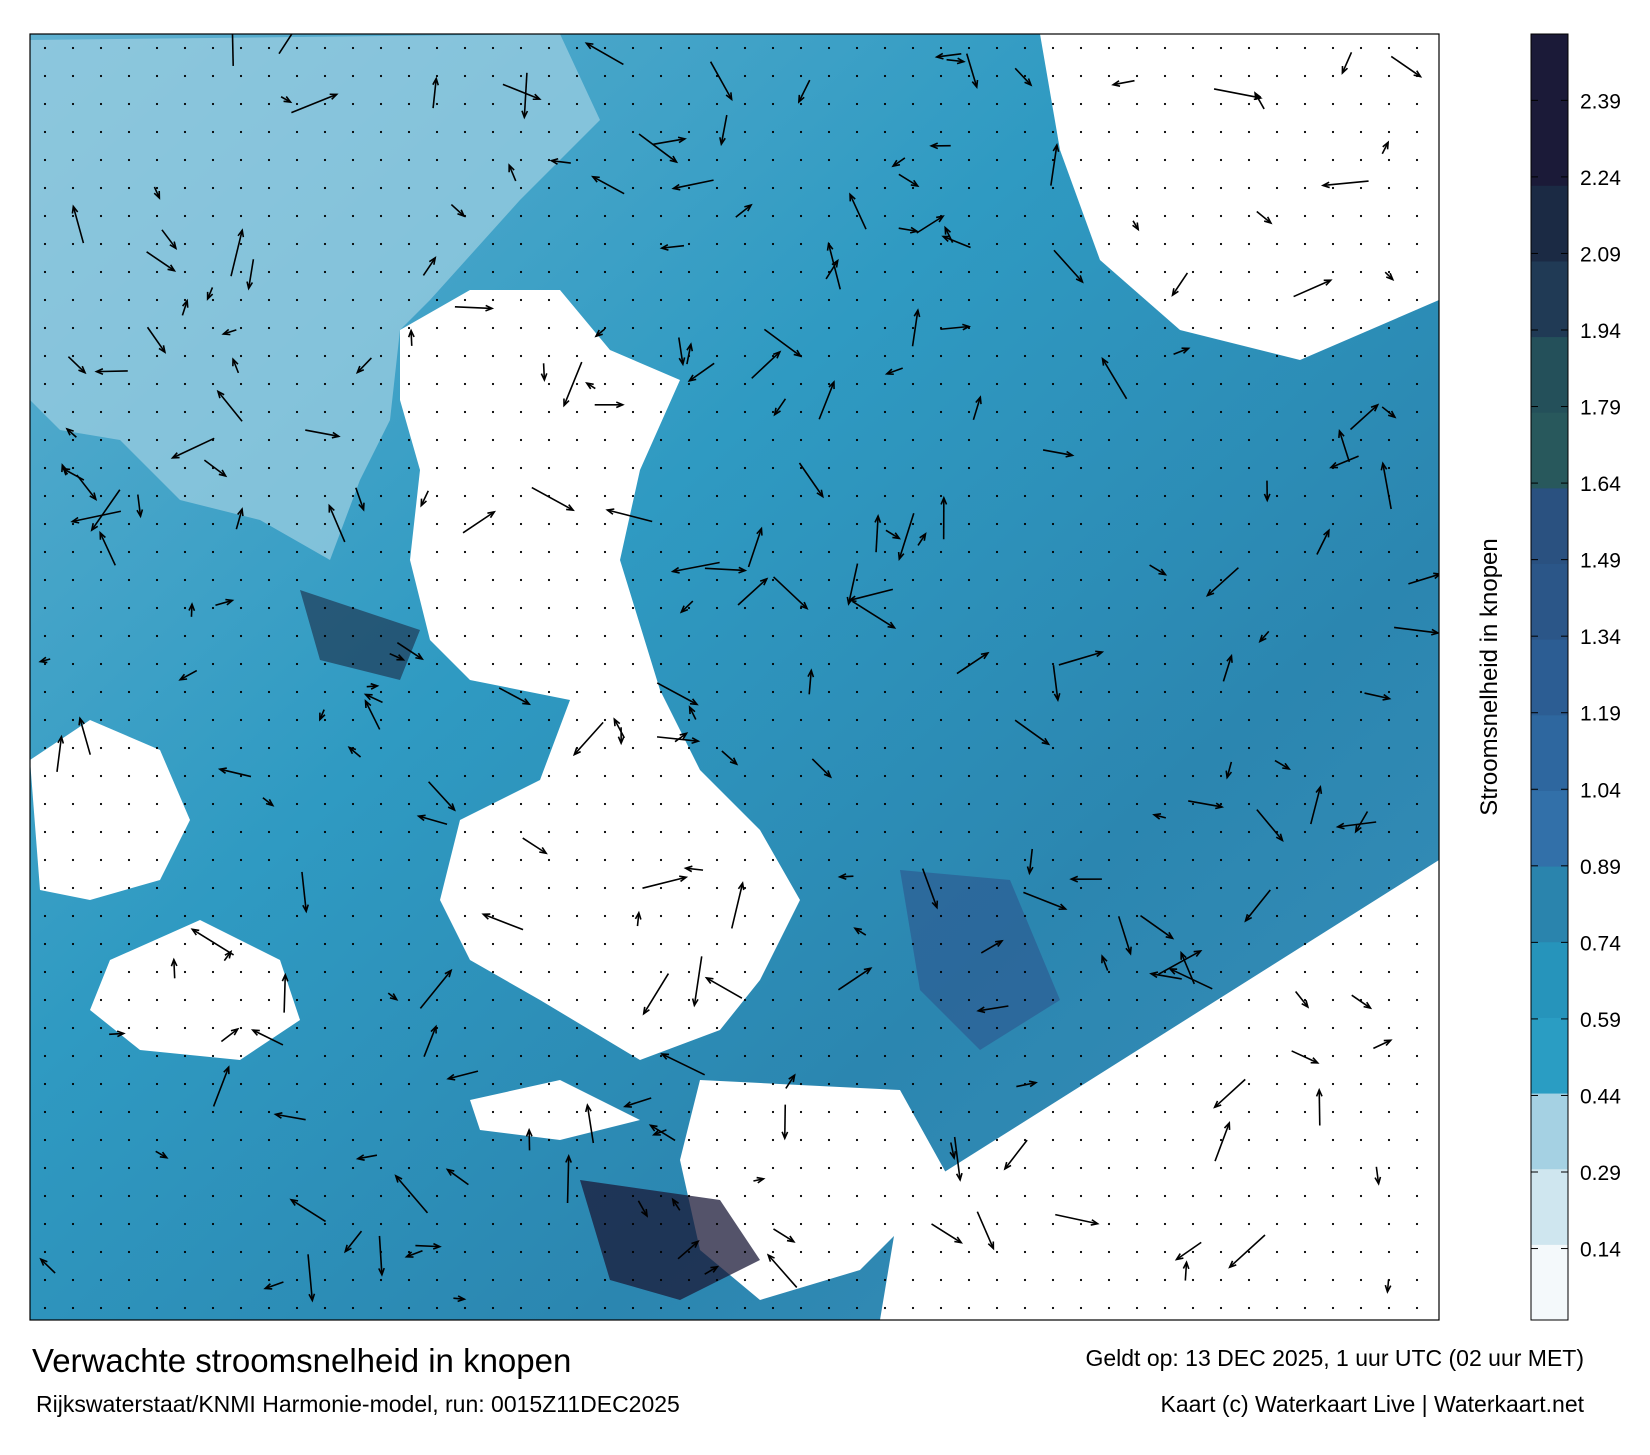 This screenshot has height=1455, width=1650. I want to click on colorbar-band, so click(1549, 148).